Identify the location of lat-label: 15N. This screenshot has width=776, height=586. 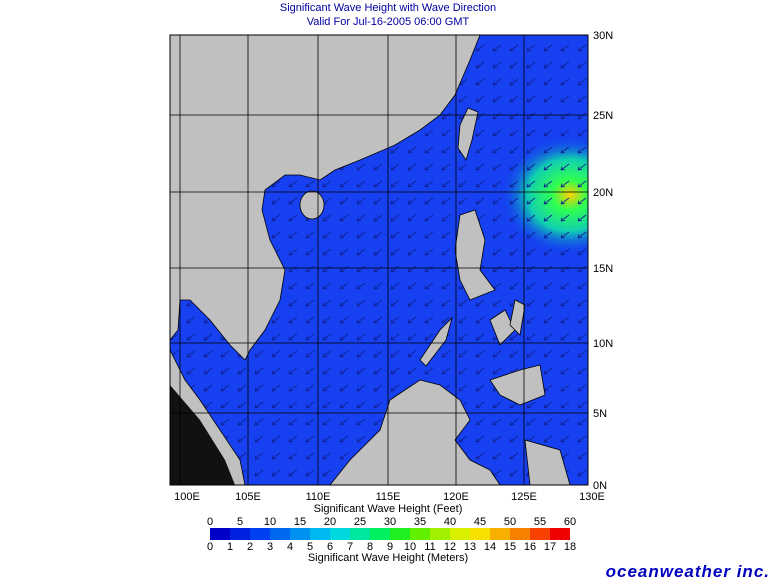
(603, 269).